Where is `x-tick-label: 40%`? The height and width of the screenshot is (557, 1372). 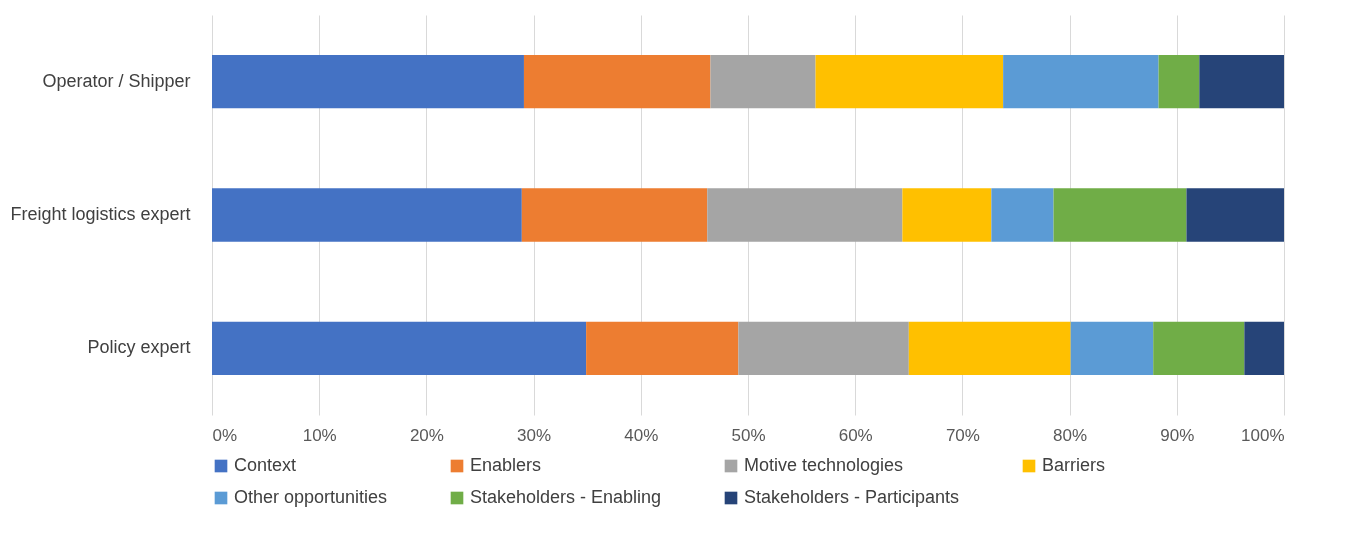
x-tick-label: 40% is located at coordinates (641, 435).